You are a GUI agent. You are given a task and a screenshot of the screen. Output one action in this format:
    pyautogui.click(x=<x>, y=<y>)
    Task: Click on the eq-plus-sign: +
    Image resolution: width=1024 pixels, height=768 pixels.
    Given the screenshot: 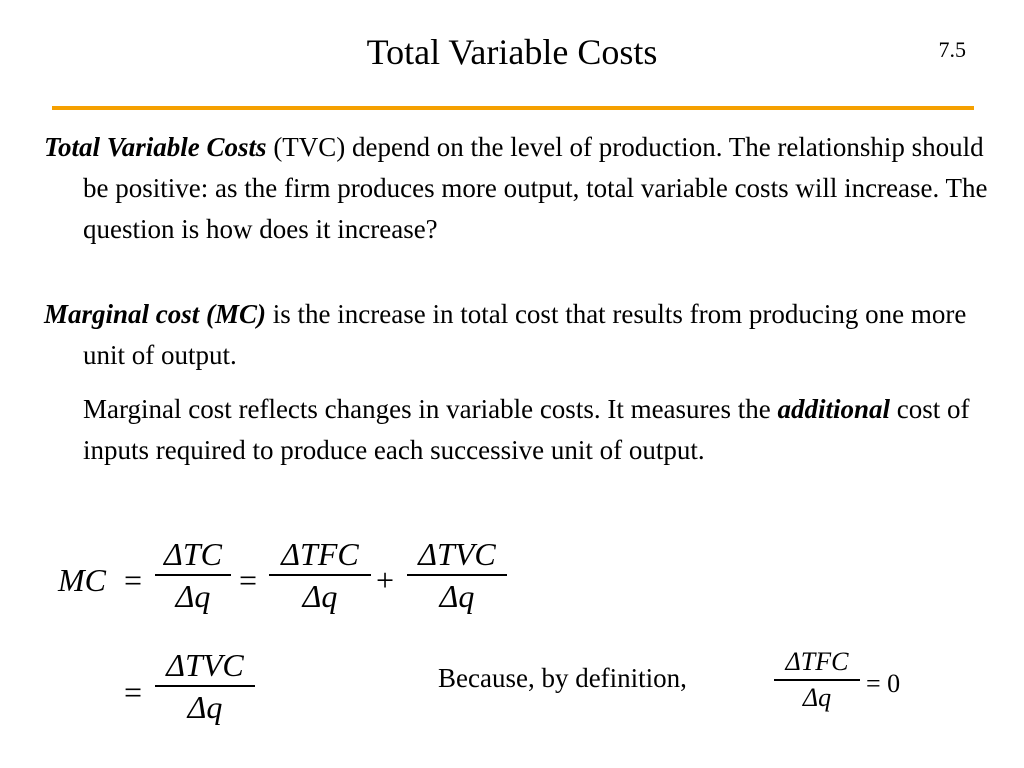 What is the action you would take?
    pyautogui.click(x=385, y=580)
    